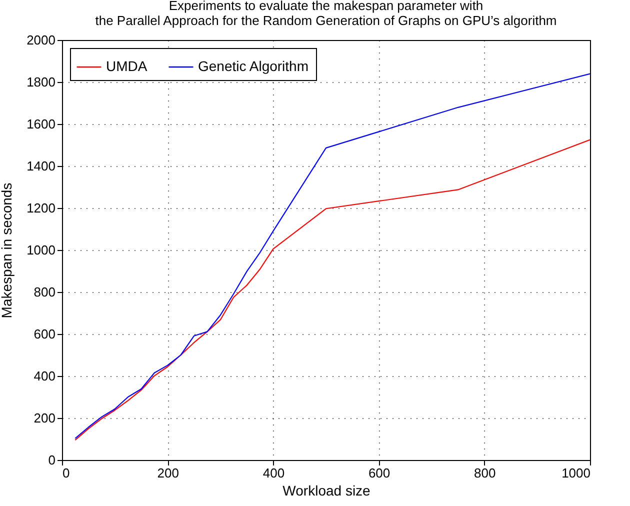 This screenshot has width=630, height=506. Describe the element at coordinates (41, 166) in the screenshot. I see `y-tick-label: 1400` at that location.